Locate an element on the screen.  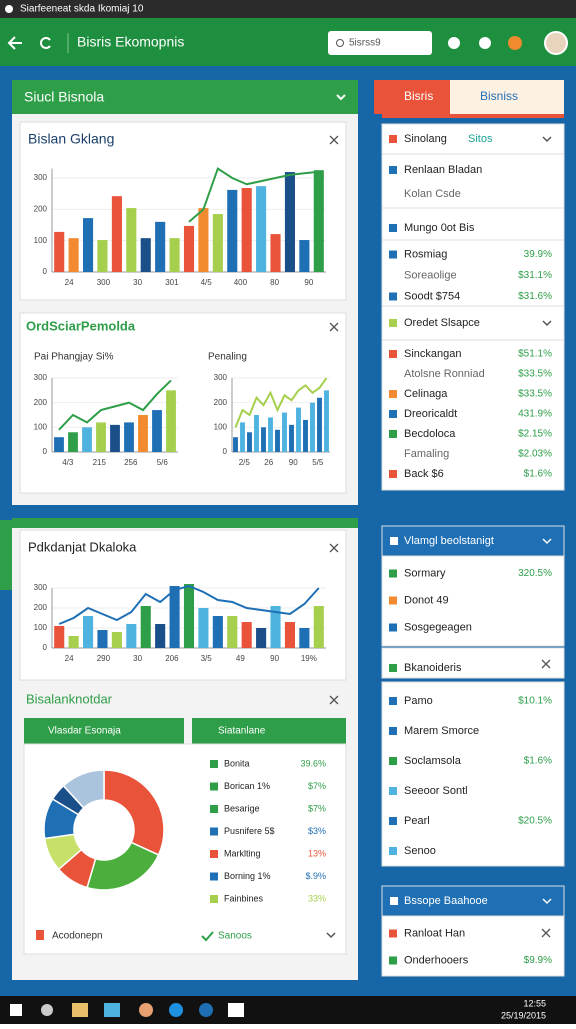
clock-date: 25/19/2015 is located at coordinates (523, 1015).